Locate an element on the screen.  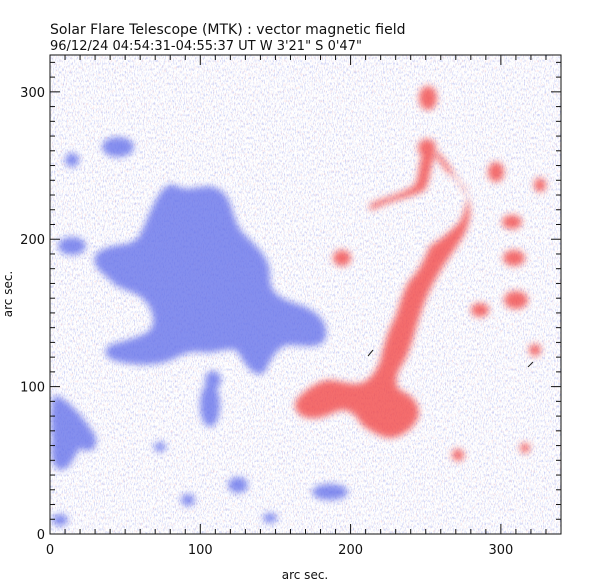
y-tick-label: 100 is located at coordinates (32, 388).